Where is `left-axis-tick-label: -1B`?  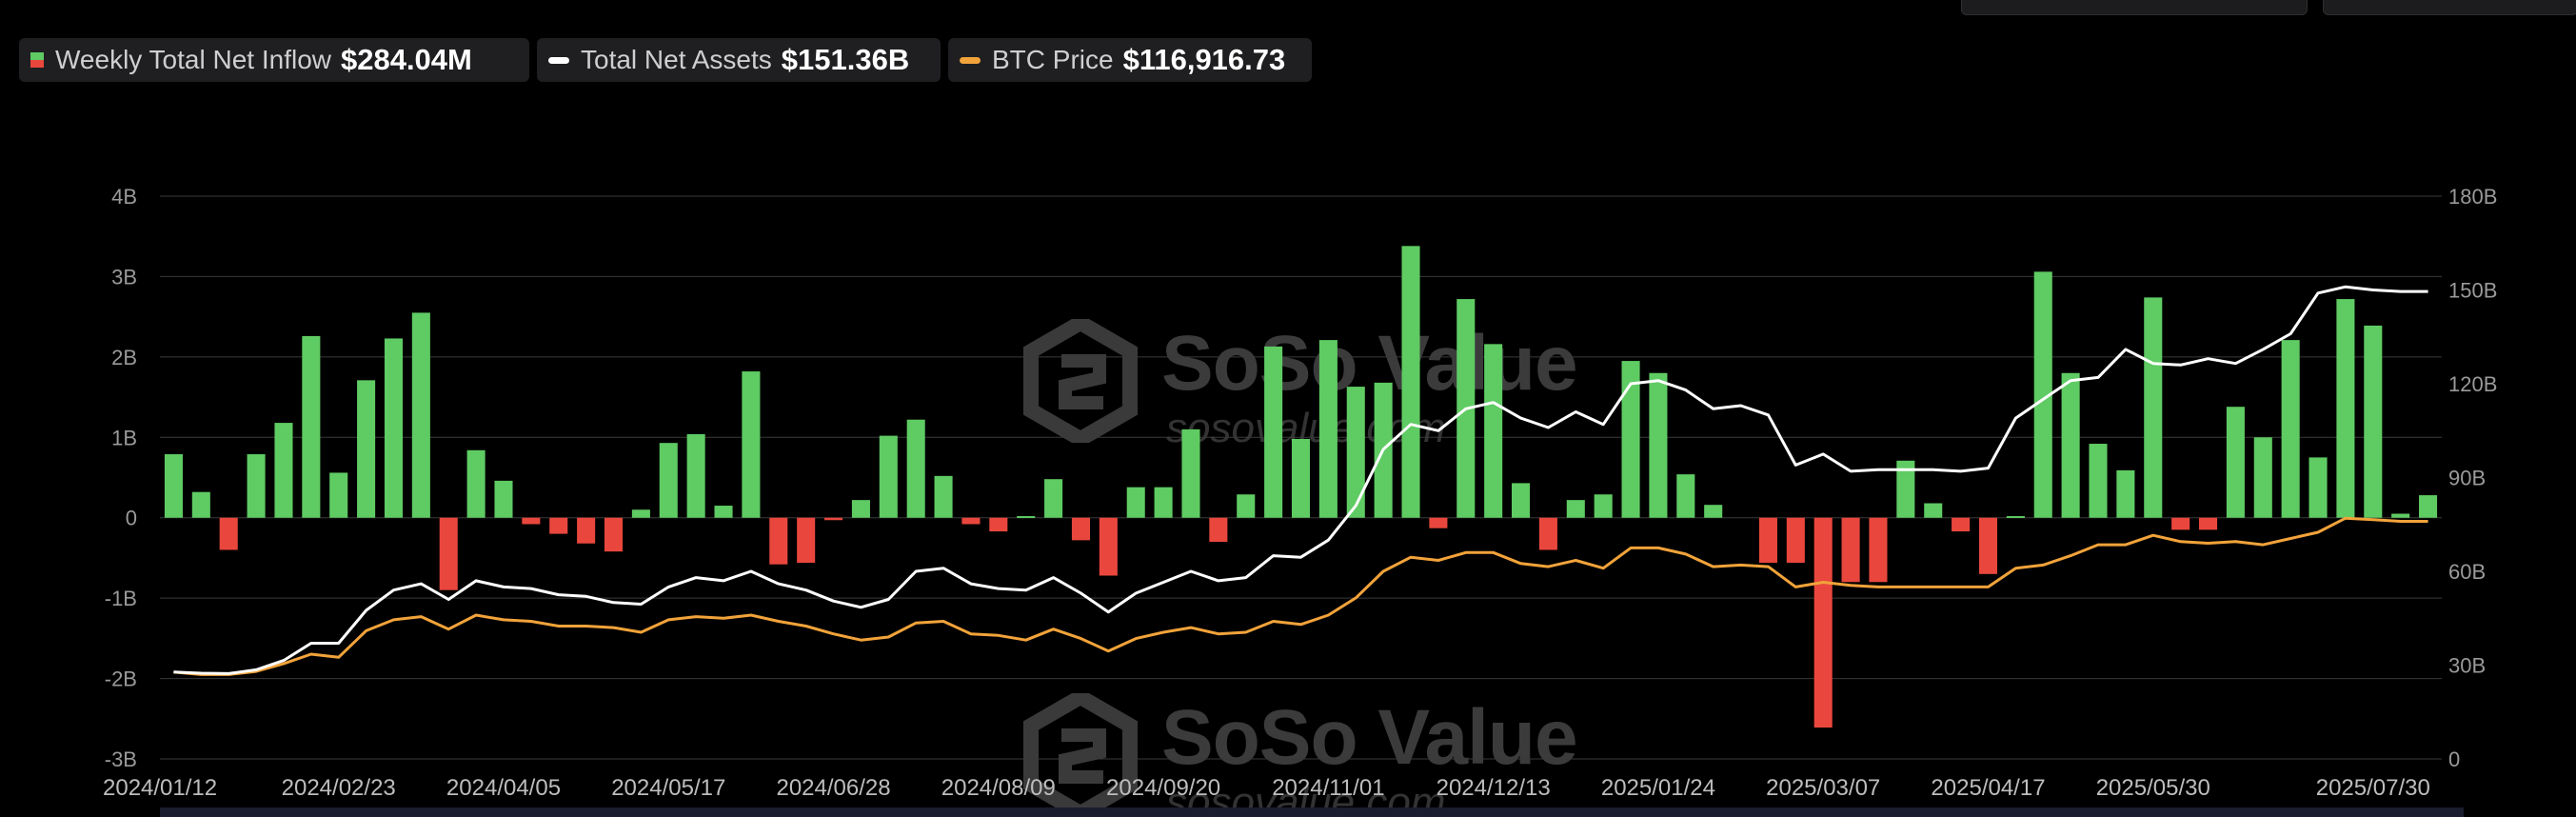 left-axis-tick-label: -1B is located at coordinates (121, 598).